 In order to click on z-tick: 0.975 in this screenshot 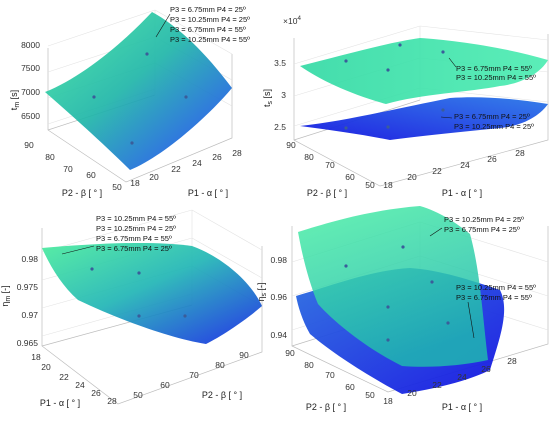, I will do `click(28, 287)`.